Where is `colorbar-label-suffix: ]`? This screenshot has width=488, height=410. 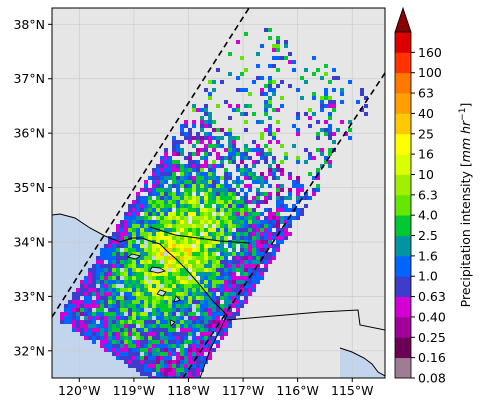 colorbar-label-suffix: ] is located at coordinates (465, 105).